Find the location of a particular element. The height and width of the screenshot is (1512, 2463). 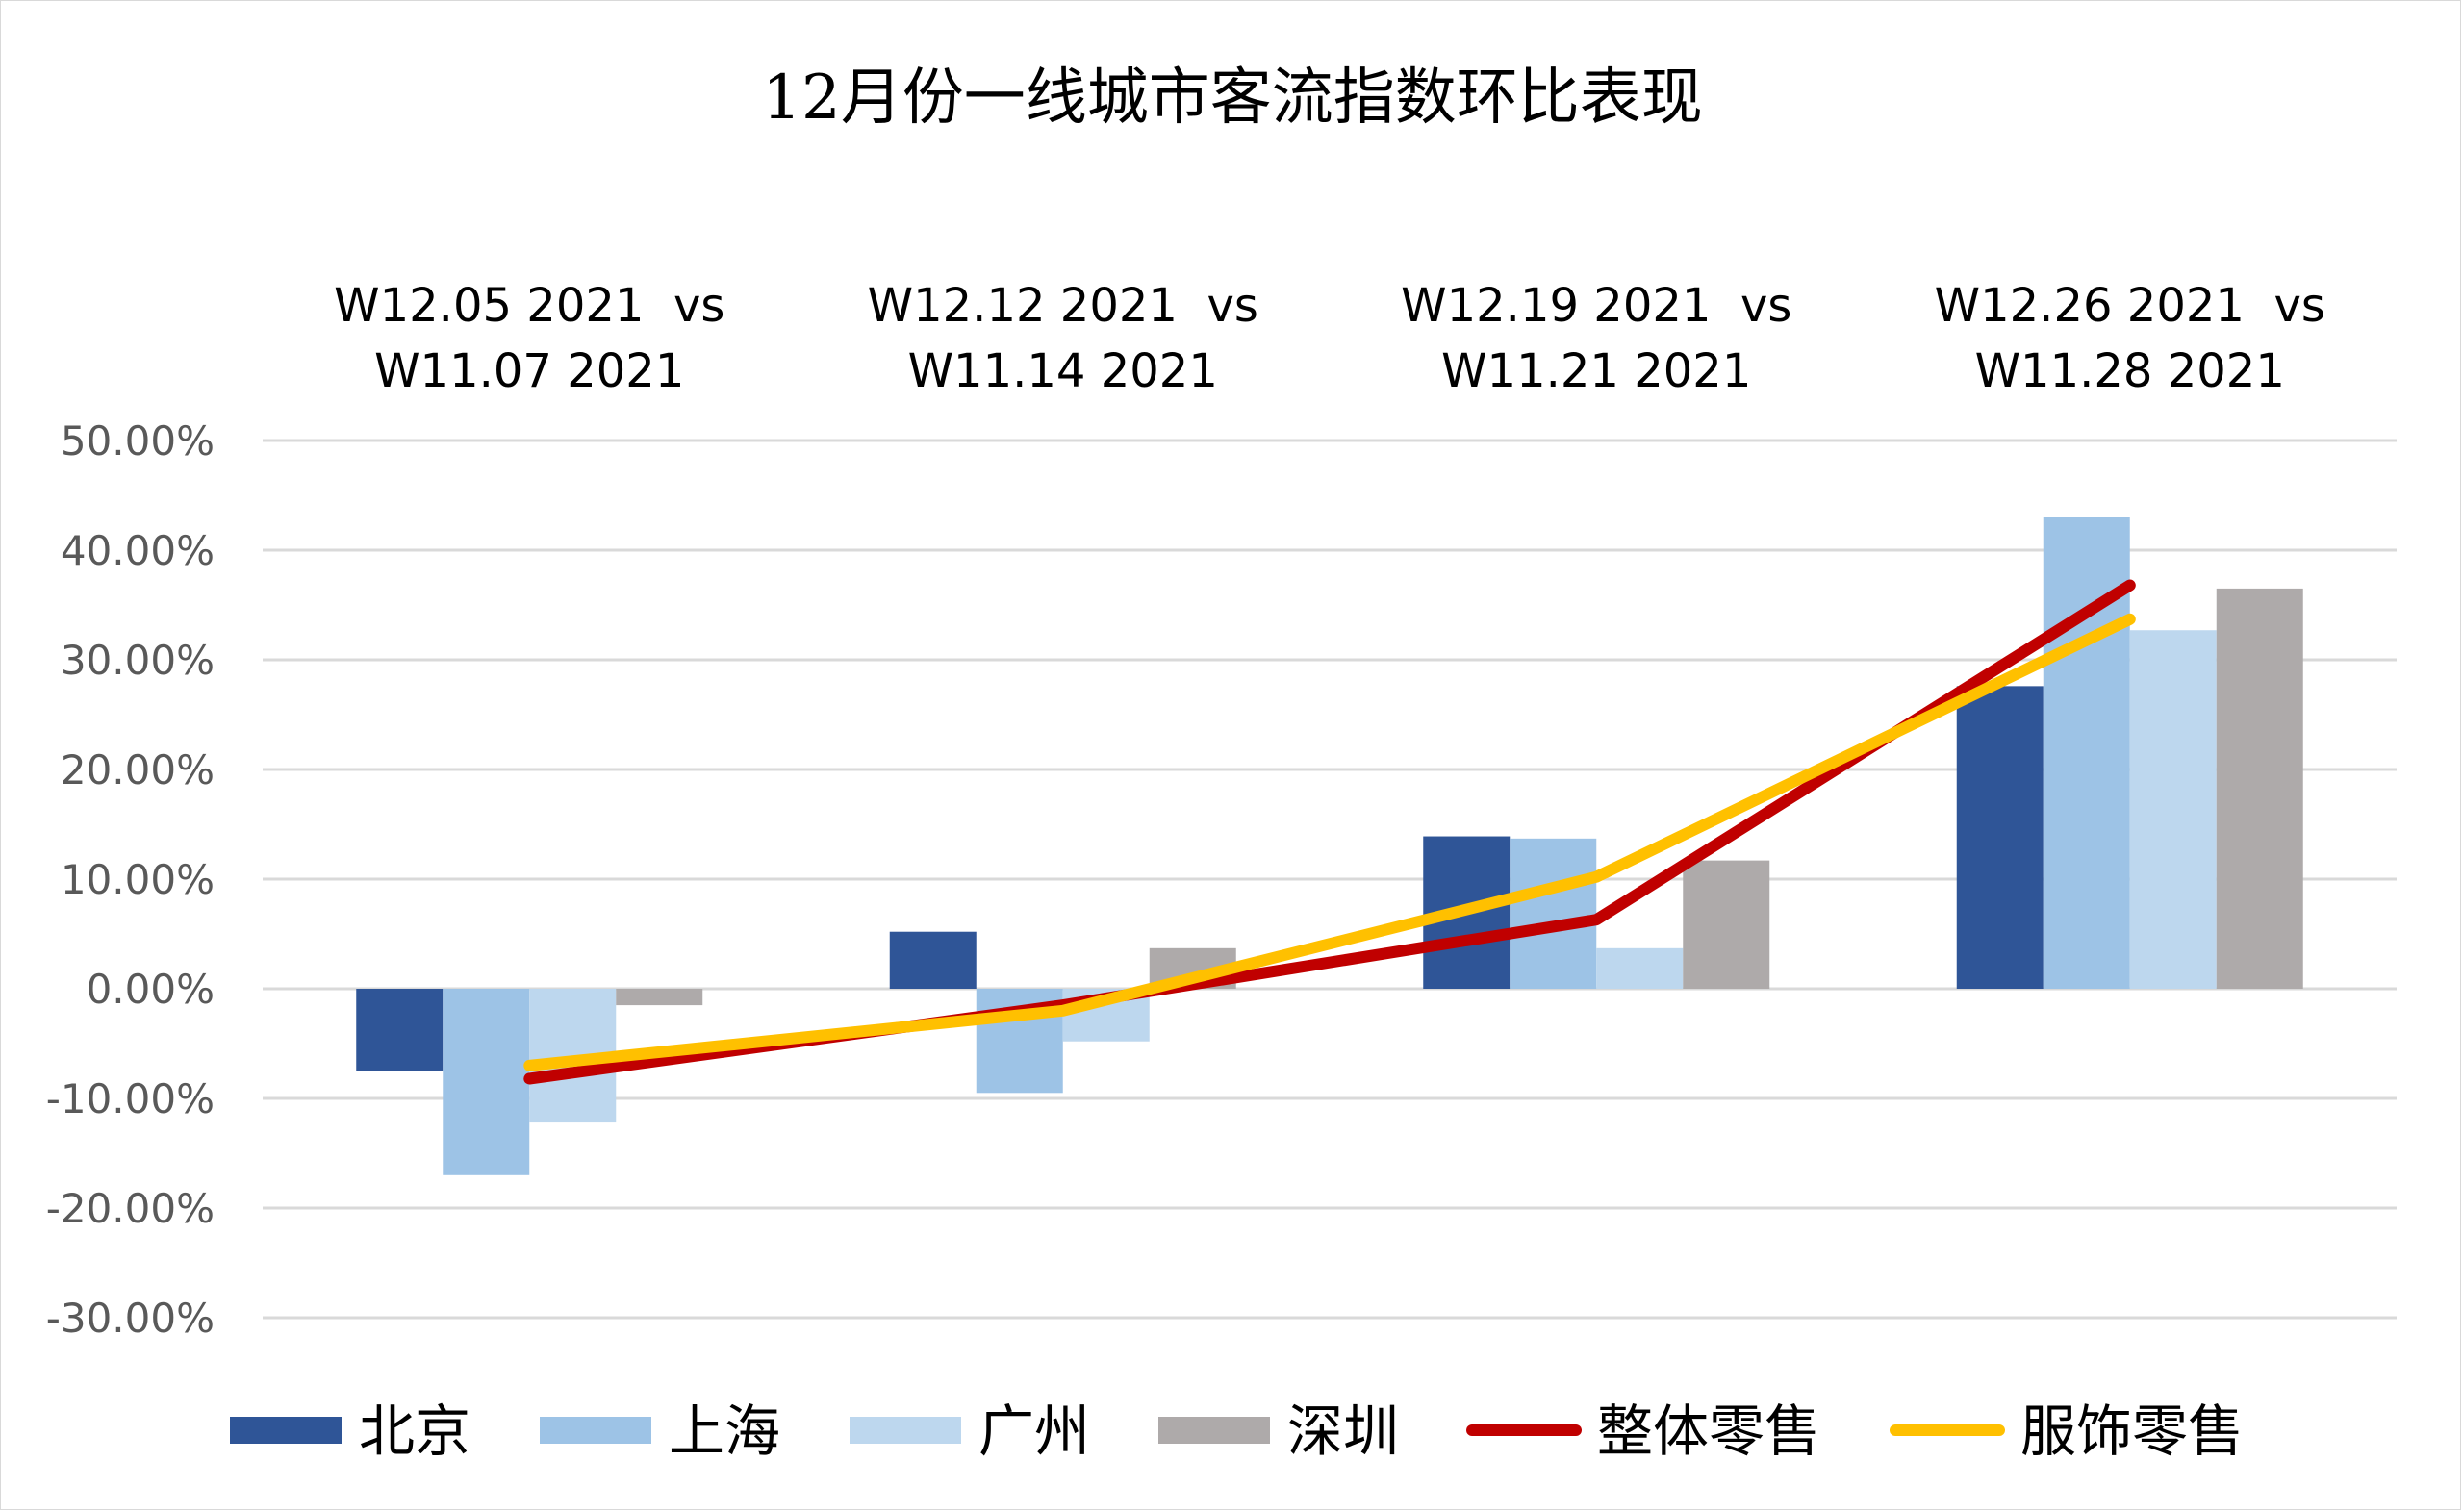

legend-label: 深圳 is located at coordinates (1343, 1432).